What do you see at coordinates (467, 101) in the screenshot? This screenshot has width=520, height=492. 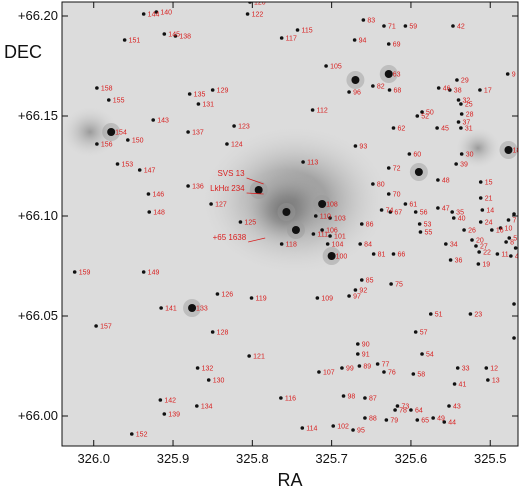 I see `source-label: 32` at bounding box center [467, 101].